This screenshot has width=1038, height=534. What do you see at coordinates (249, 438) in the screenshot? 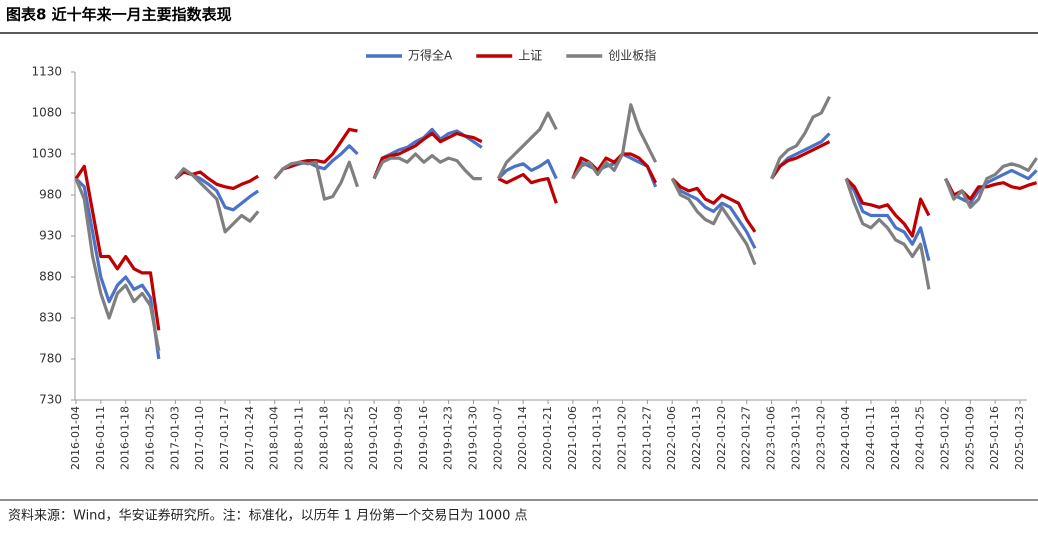
I see `x-tick-label: 2017-01-24` at bounding box center [249, 438].